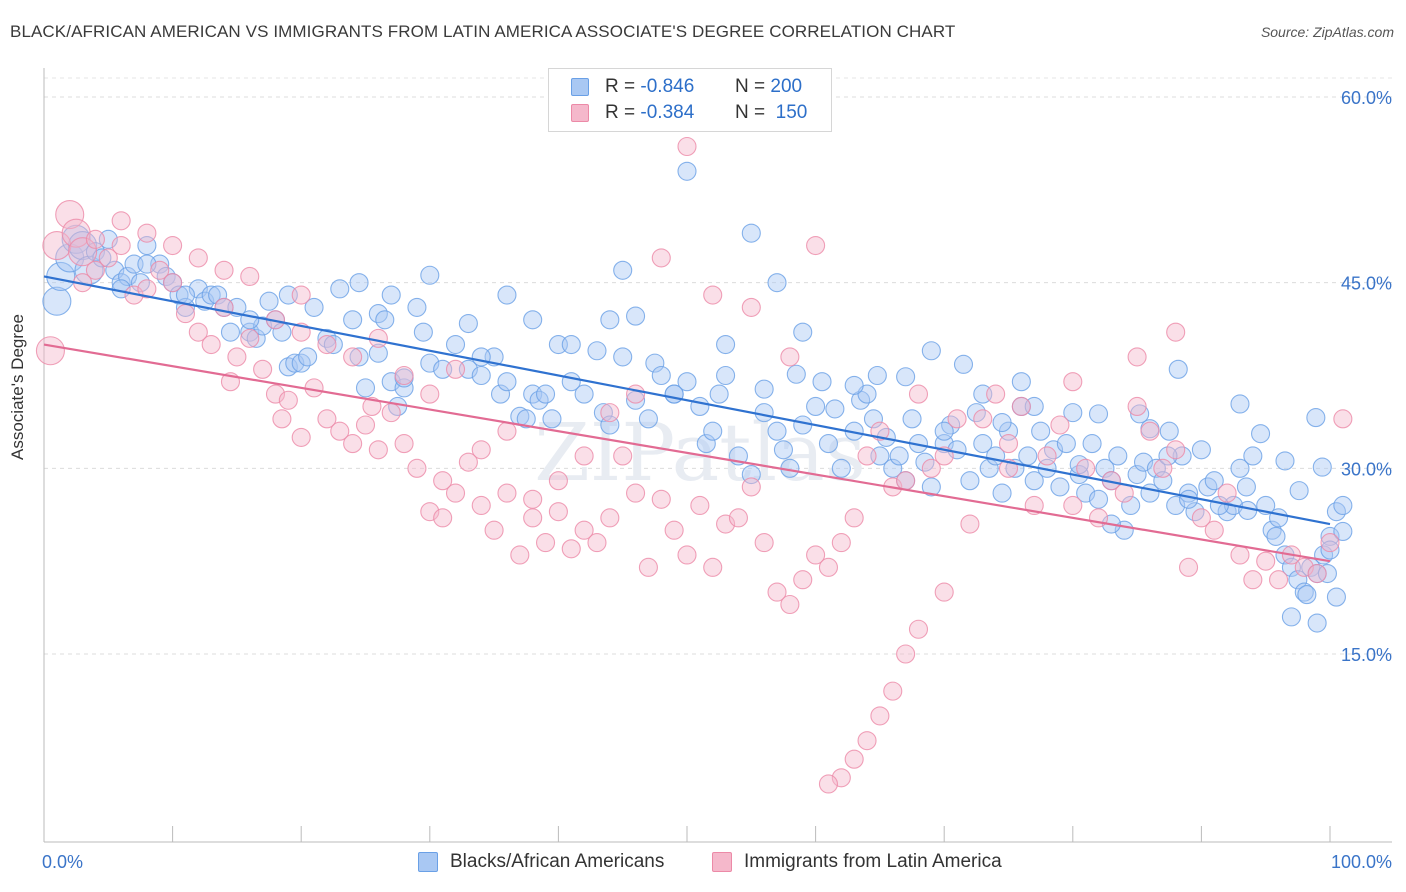 The height and width of the screenshot is (892, 1406). I want to click on legend-item-latin: Immigrants from Latin America, so click(857, 862).